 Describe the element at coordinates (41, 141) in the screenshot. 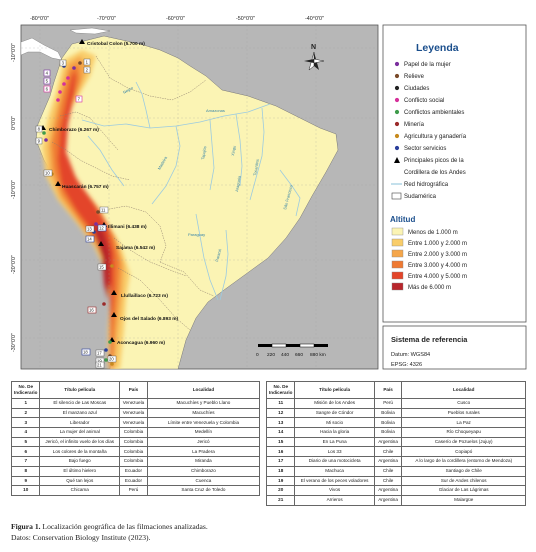

I see `marker-9: 9` at that location.